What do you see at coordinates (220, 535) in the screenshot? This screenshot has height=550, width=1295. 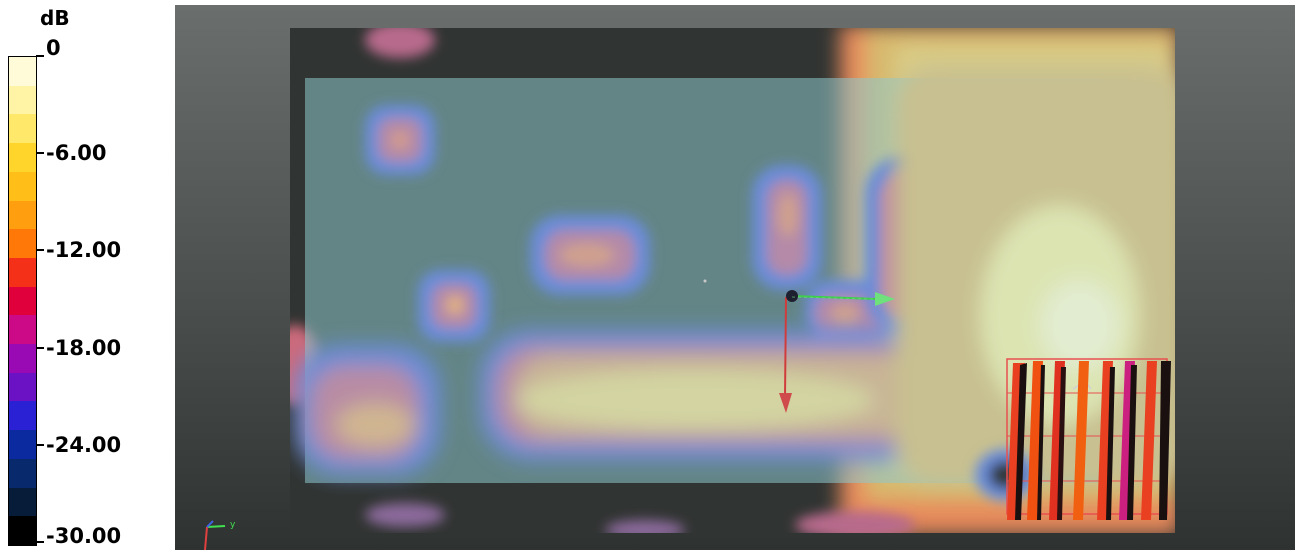 I see `axis-triad: y` at bounding box center [220, 535].